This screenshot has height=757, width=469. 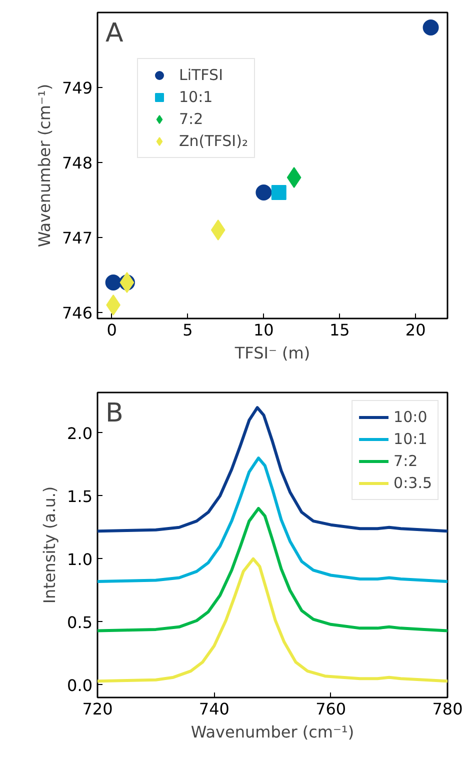 I want to click on x-tick-label: 780, so click(x=447, y=709).